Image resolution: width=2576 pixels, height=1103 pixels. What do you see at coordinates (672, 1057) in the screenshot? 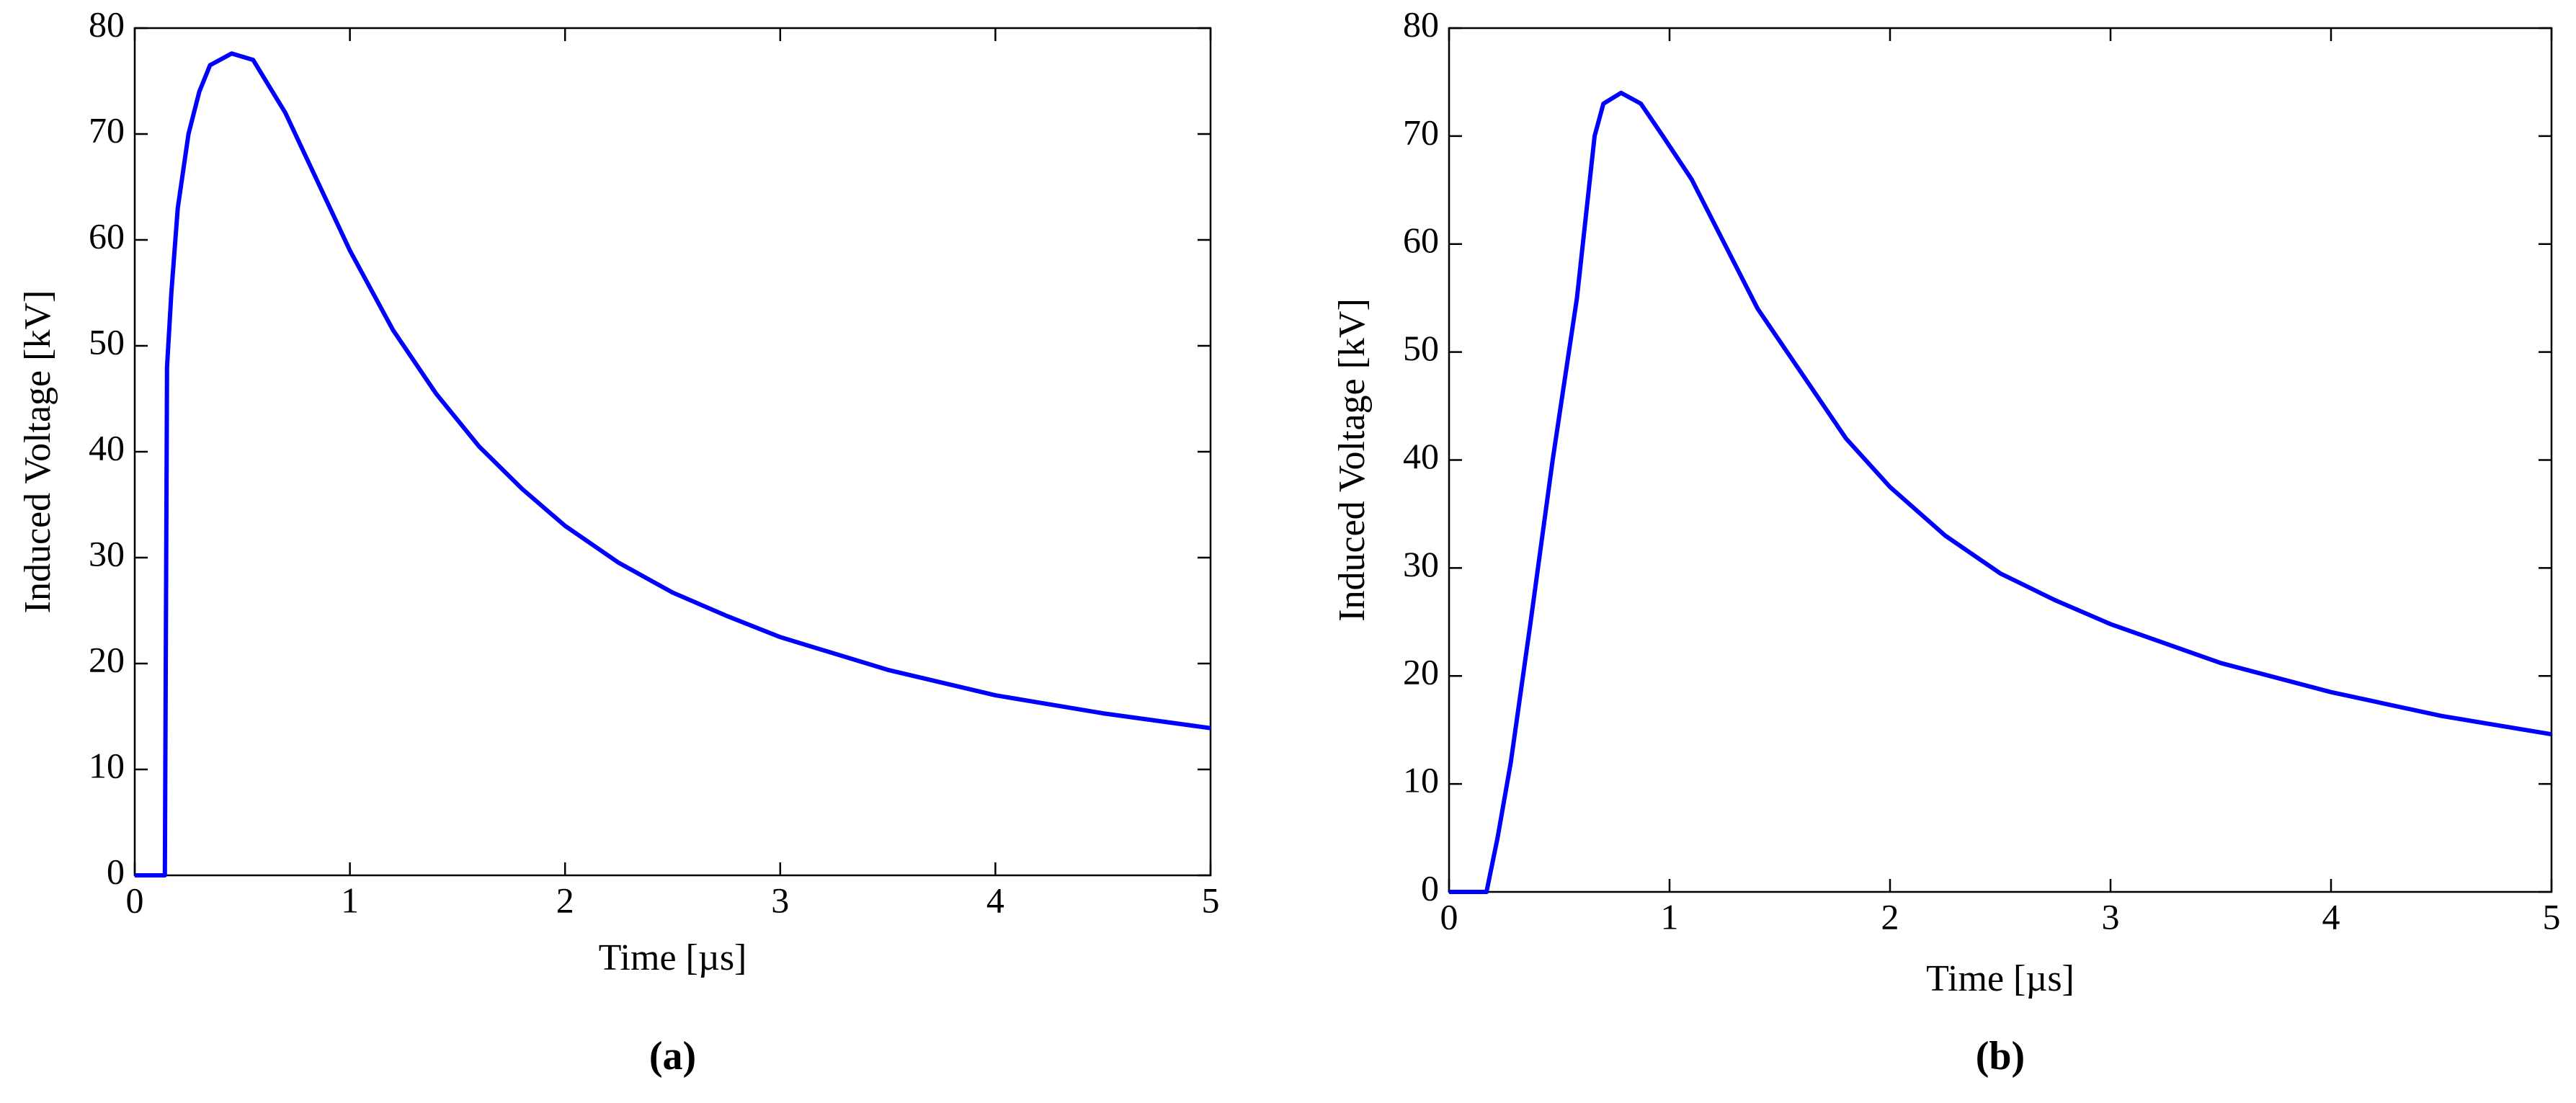
I see `caption: (a)` at bounding box center [672, 1057].